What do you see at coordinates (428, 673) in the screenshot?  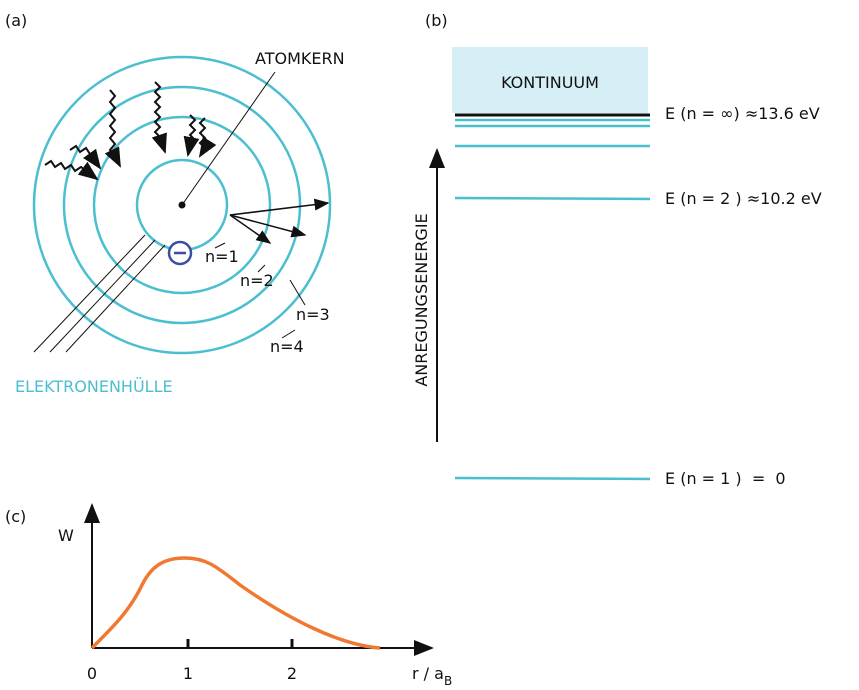 I see `x-label-main: r / a` at bounding box center [428, 673].